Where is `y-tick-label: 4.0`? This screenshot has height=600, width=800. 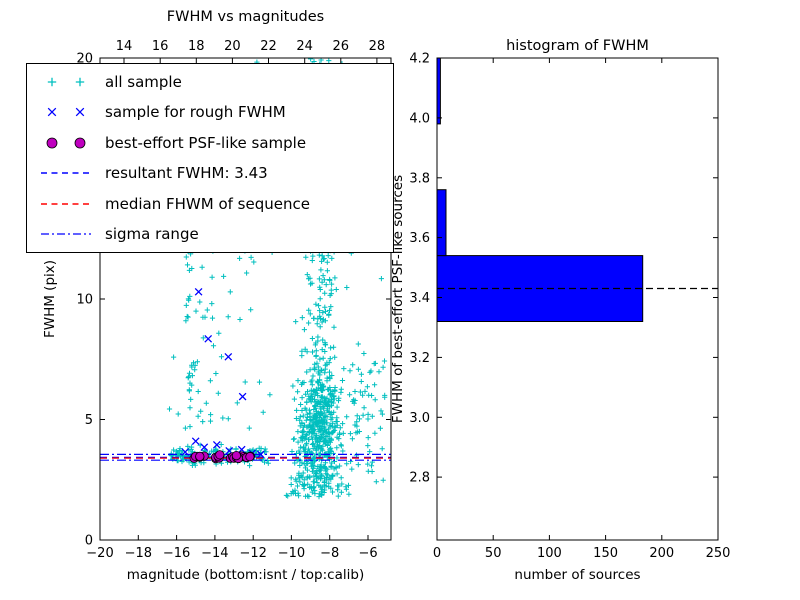 y-tick-label: 4.0 is located at coordinates (419, 118).